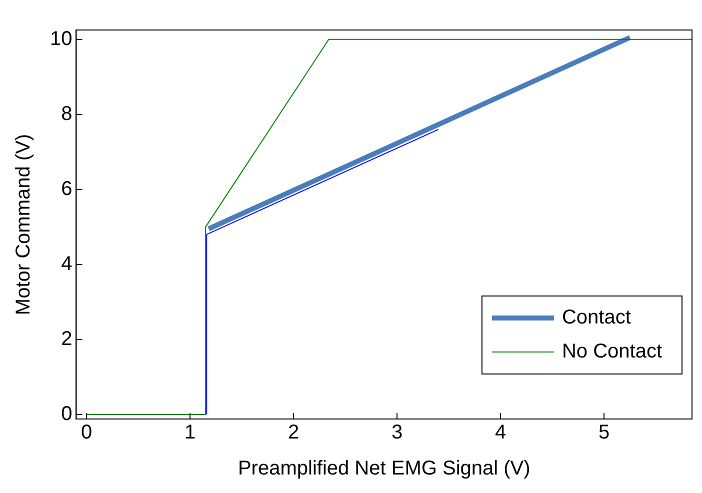 The height and width of the screenshot is (493, 702). I want to click on x-tick-label: 5, so click(604, 433).